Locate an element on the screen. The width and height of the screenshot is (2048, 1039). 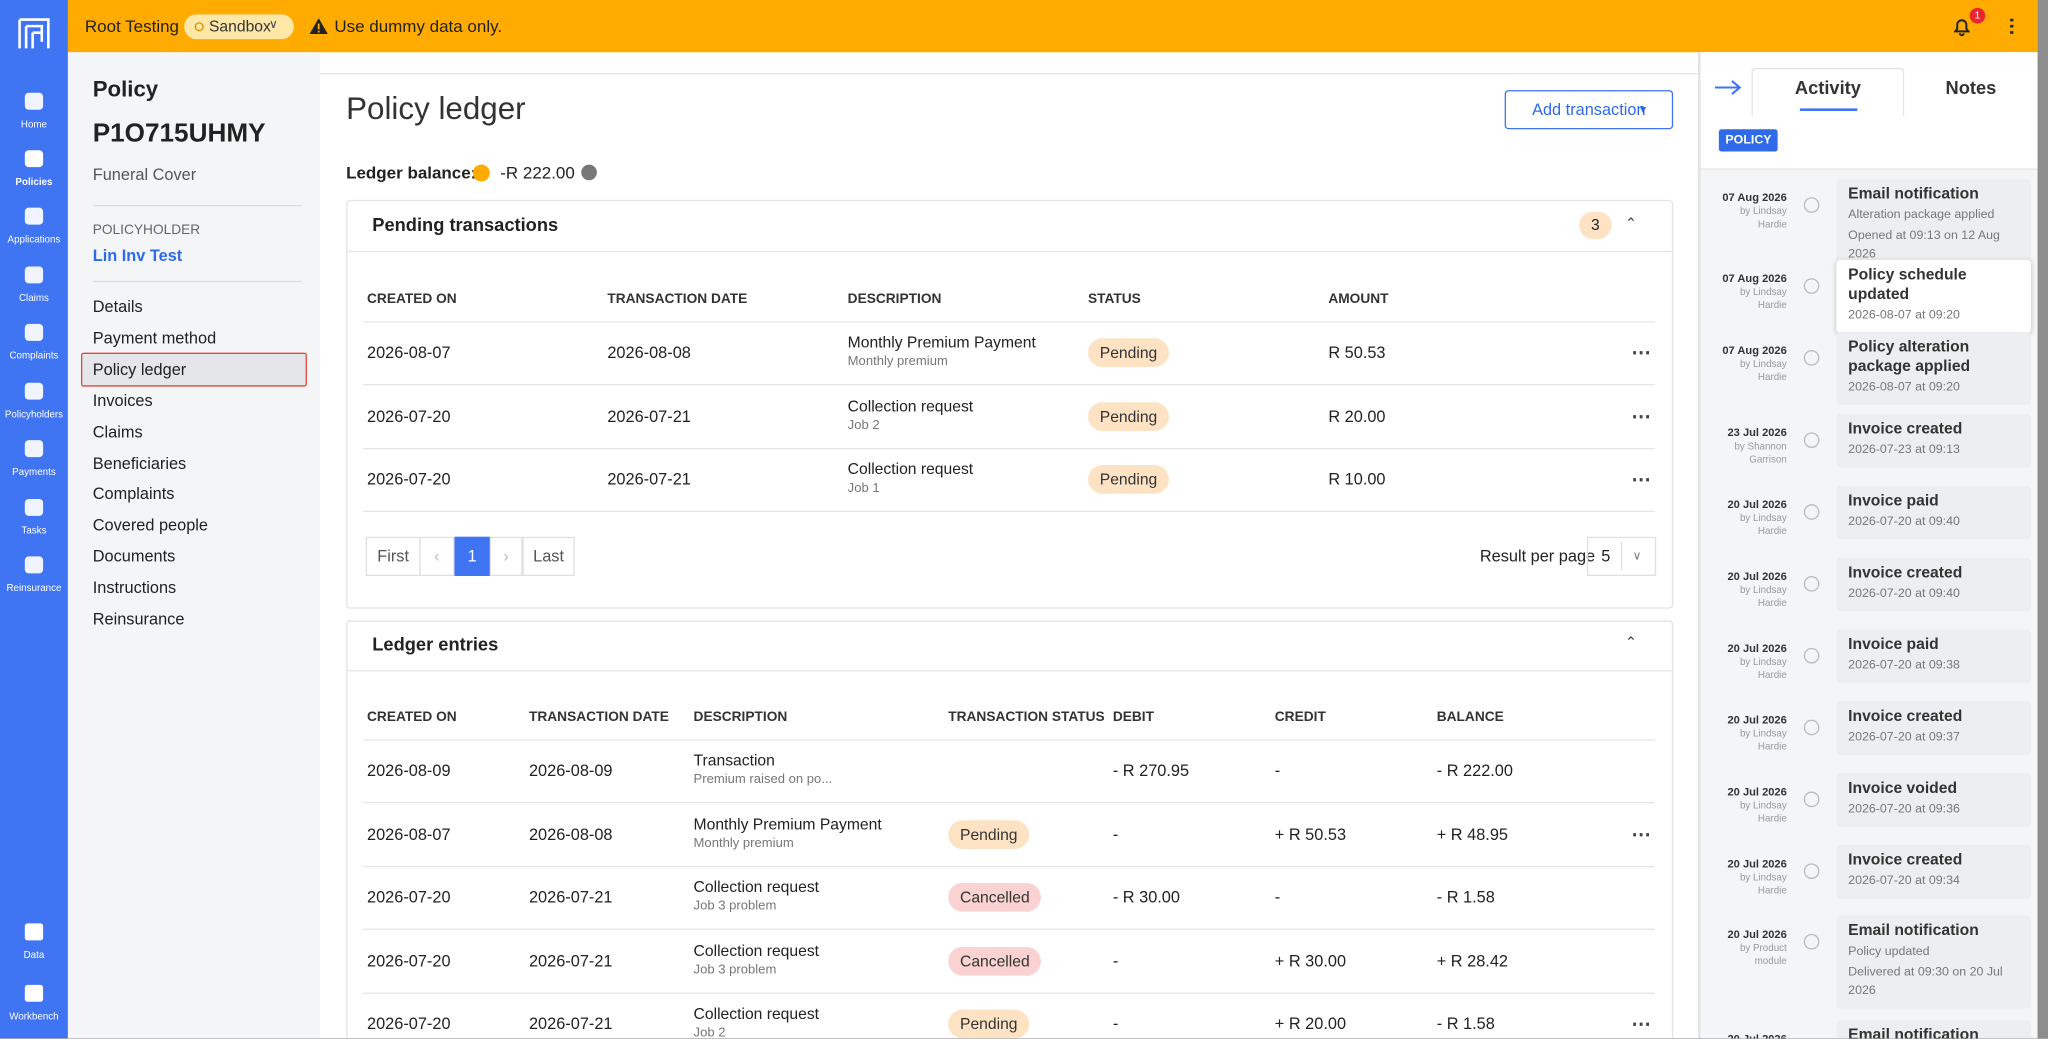
sidebar-menu-item: Invoices is located at coordinates (122, 400).